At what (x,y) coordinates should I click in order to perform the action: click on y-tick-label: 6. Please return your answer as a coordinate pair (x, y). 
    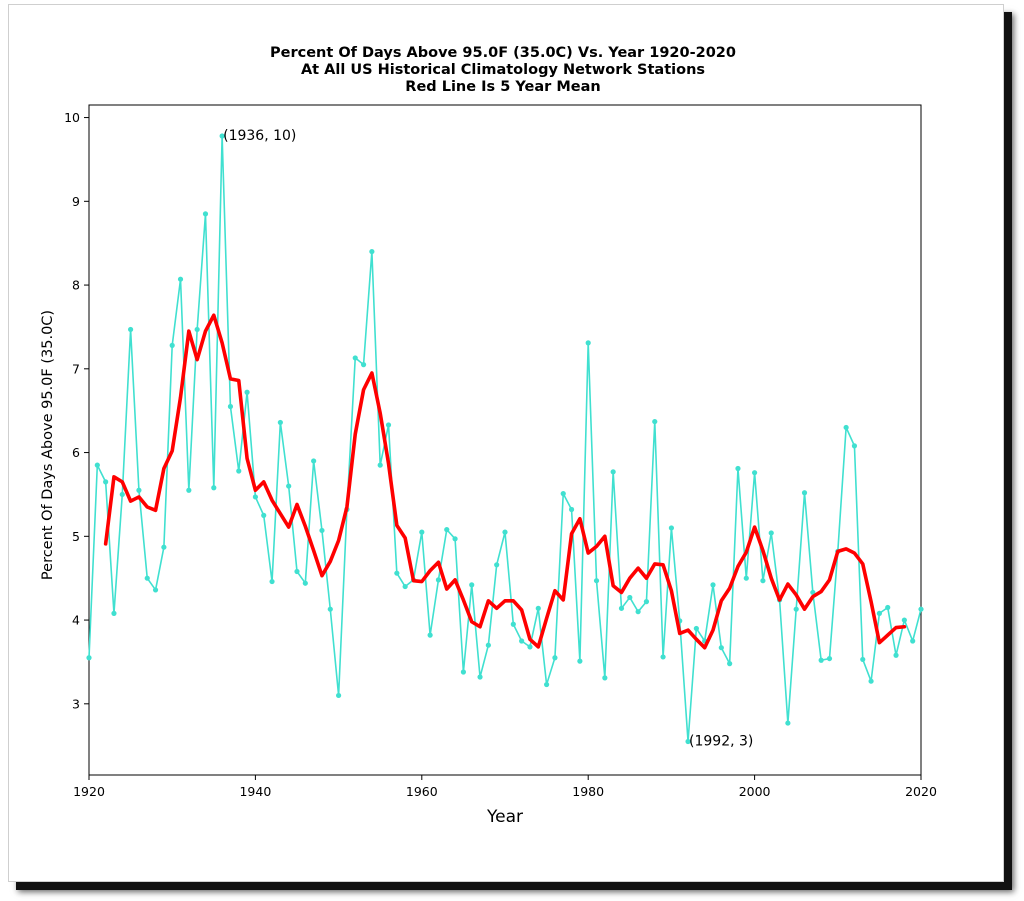
    Looking at the image, I should click on (76, 452).